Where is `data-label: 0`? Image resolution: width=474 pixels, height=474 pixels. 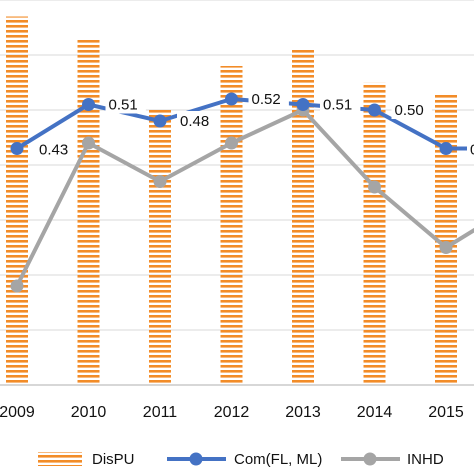
data-label: 0 is located at coordinates (472, 150).